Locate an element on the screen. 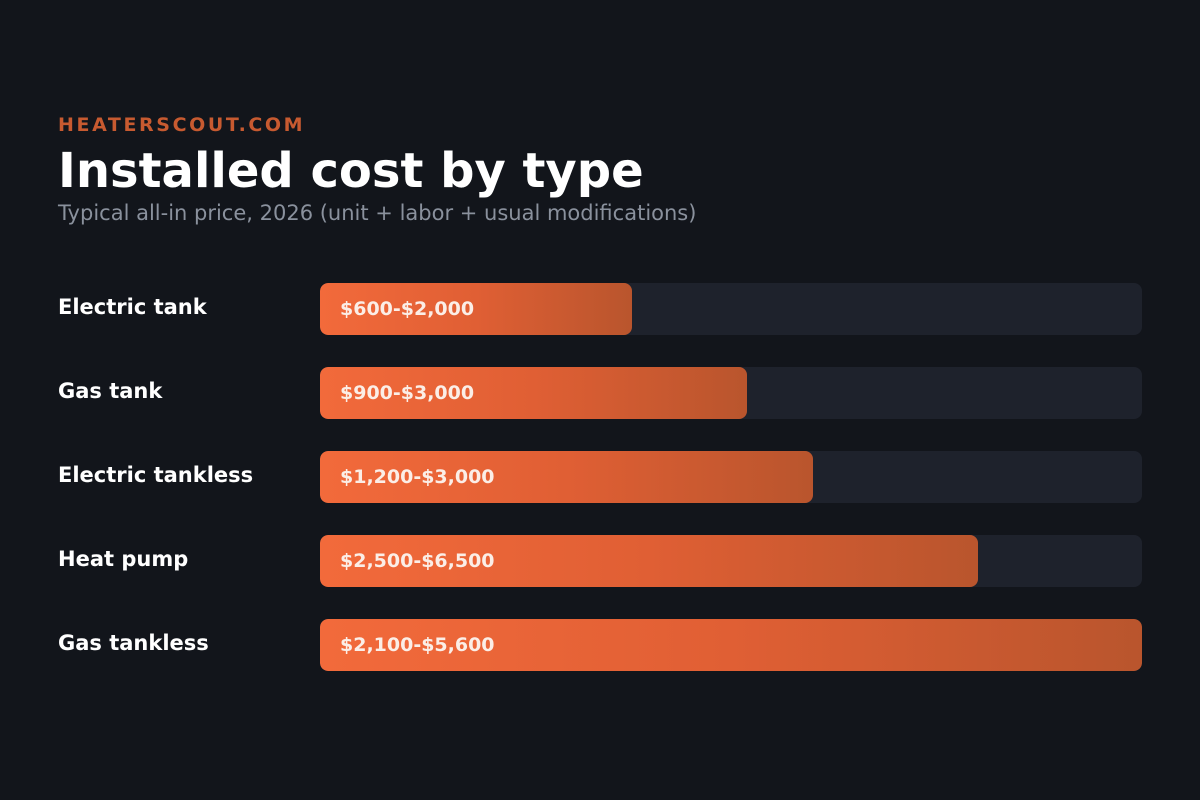  chart-title: Installed cost by type is located at coordinates (351, 171).